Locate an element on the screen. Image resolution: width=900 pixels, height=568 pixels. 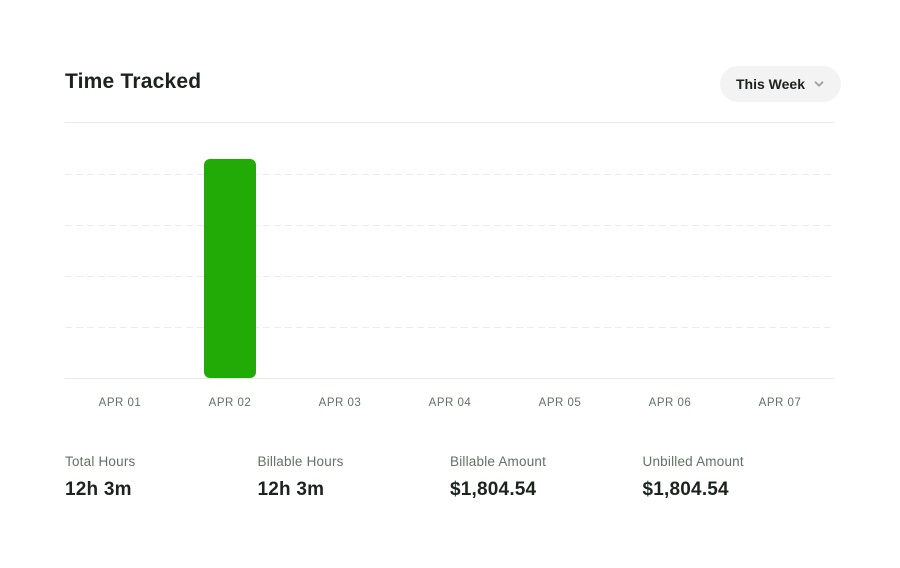
stat-total-hours: Total Hours 12h 3m is located at coordinates (161, 477).